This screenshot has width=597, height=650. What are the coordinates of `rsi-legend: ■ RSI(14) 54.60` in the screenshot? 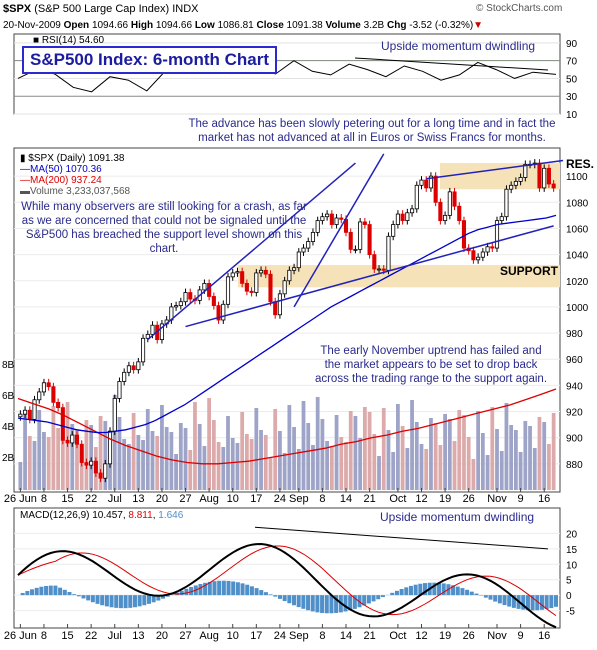 It's located at (68, 40).